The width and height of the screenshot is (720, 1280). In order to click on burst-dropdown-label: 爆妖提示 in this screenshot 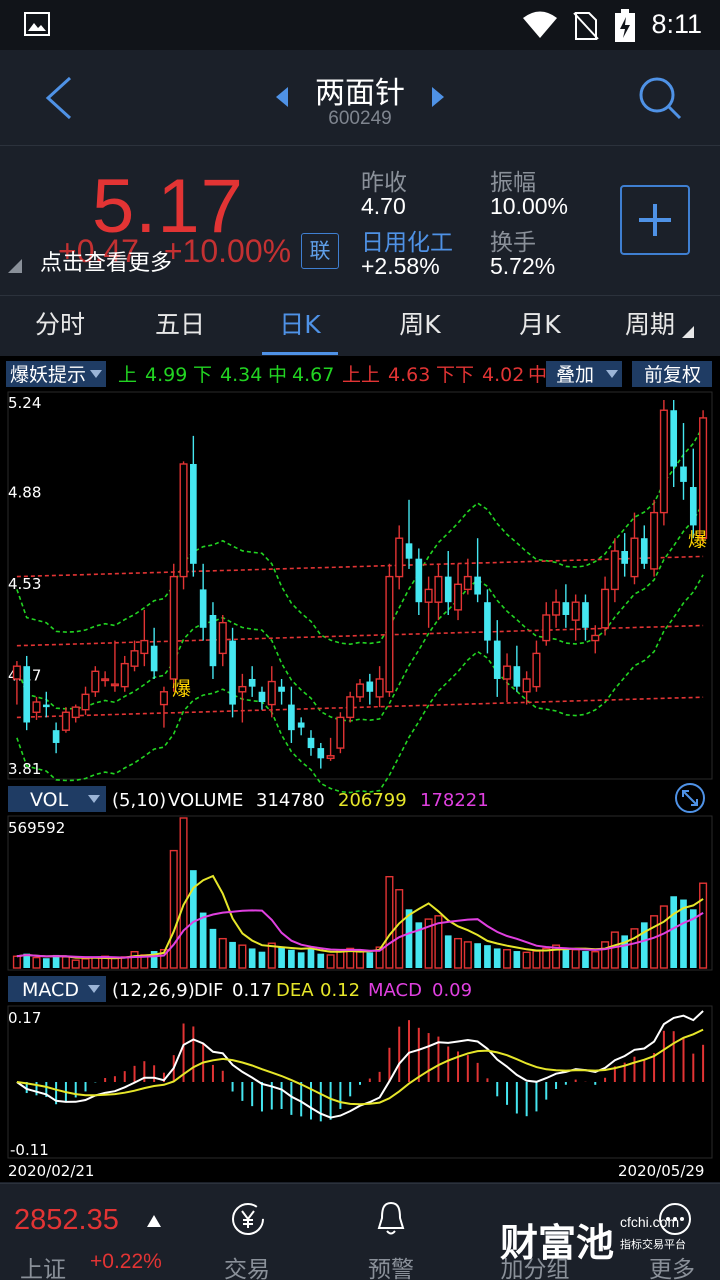, I will do `click(48, 375)`.